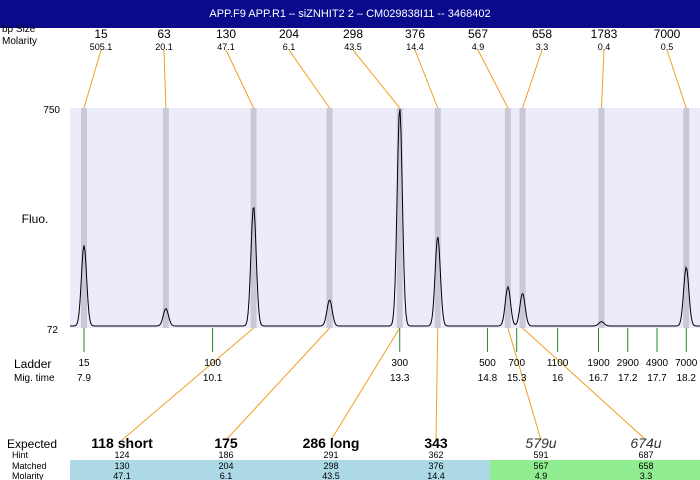 The width and height of the screenshot is (700, 480). I want to click on expected-value: 118 short, so click(122, 443).